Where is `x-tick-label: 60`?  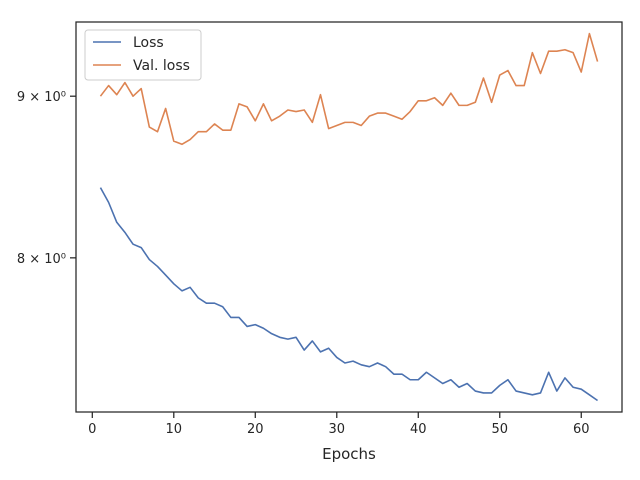
x-tick-label: 60 is located at coordinates (581, 429).